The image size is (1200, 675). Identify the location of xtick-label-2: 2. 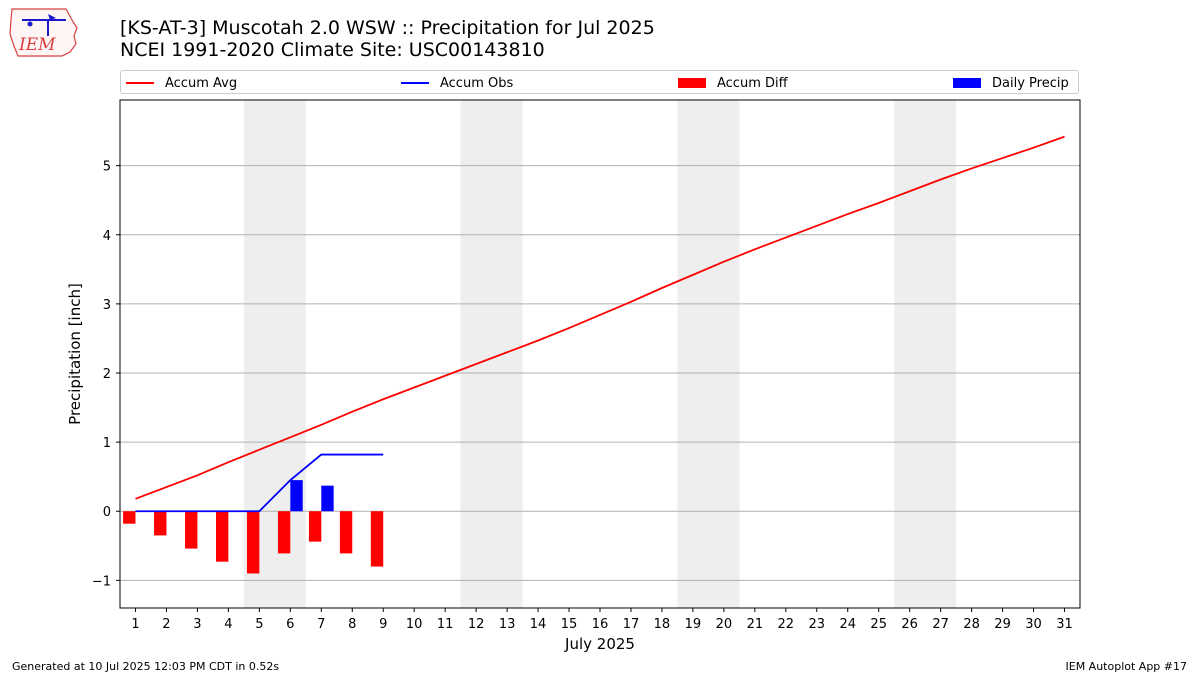
(166, 624).